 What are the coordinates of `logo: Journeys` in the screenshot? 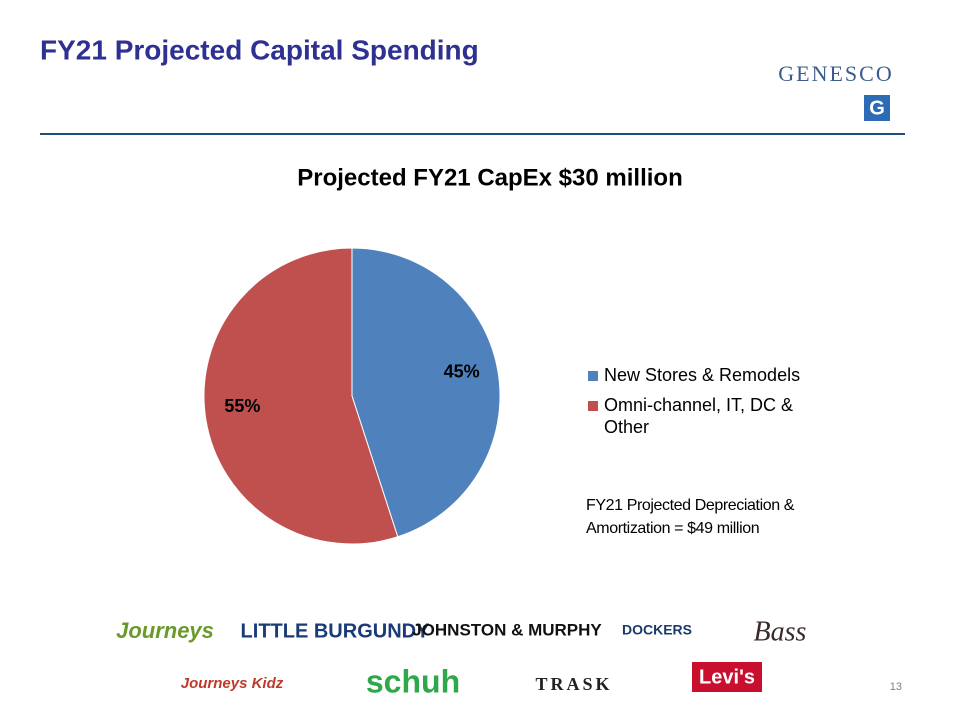 It's located at (165, 630).